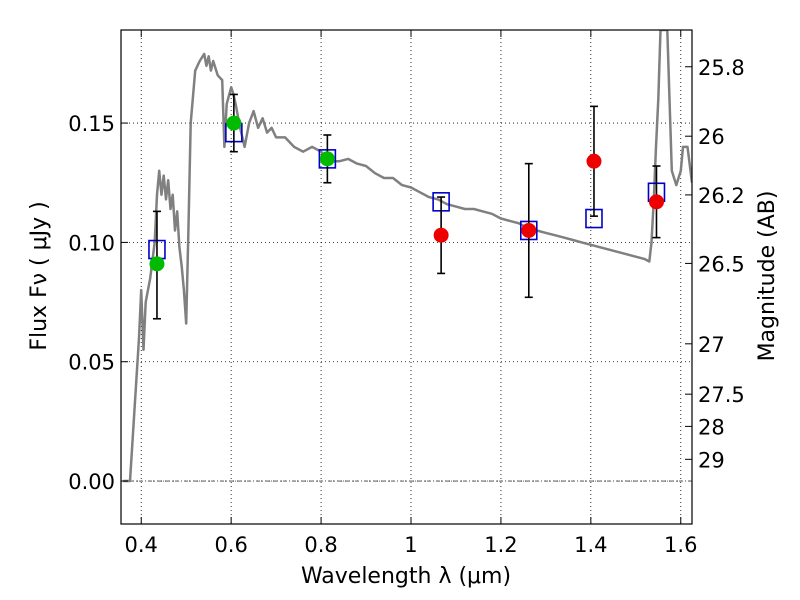 The image size is (800, 600). What do you see at coordinates (141, 545) in the screenshot?
I see `x-tick-label: 0.4` at bounding box center [141, 545].